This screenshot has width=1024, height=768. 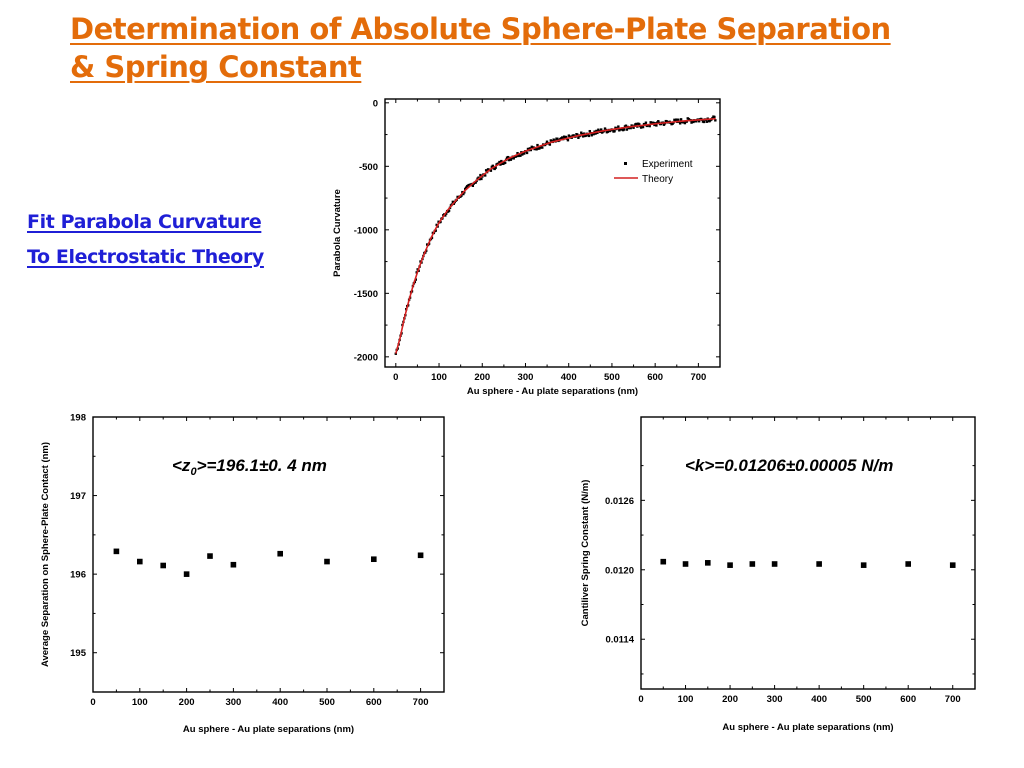 I want to click on fit-description-line1: Fit Parabola Curvature, so click(x=144, y=222).